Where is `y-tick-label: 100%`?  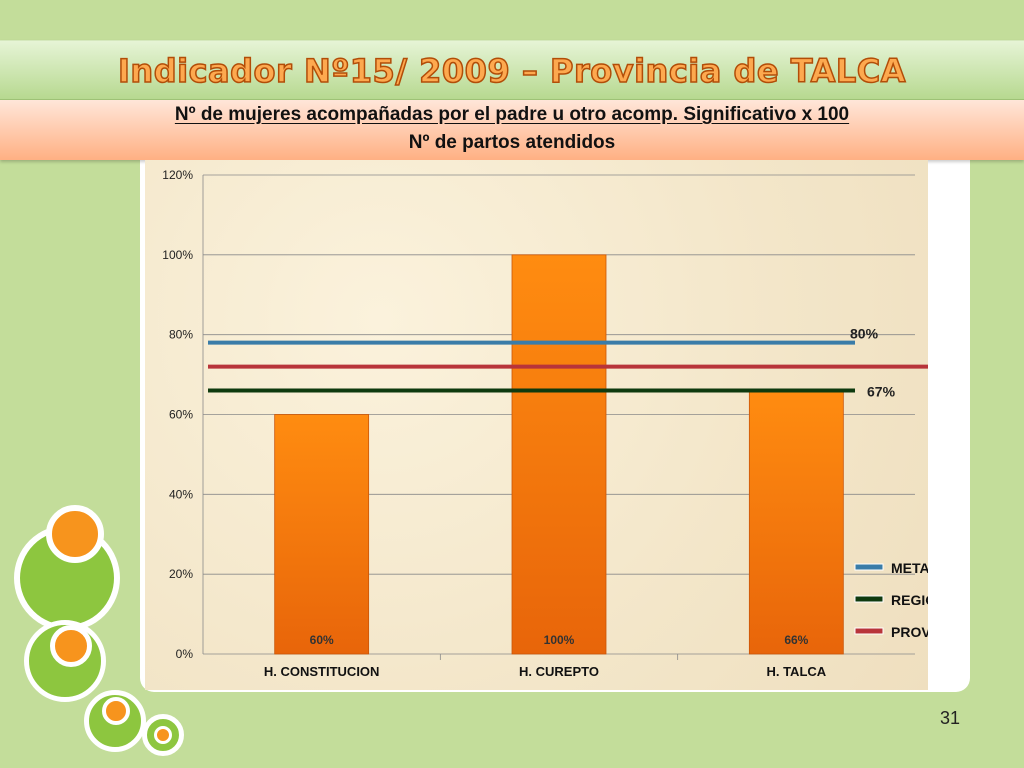
y-tick-label: 100% is located at coordinates (177, 255).